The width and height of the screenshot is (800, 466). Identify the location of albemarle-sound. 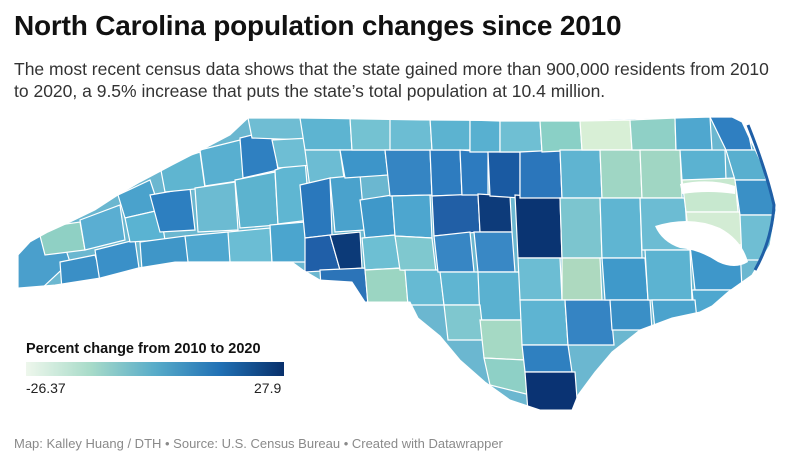
(707, 187).